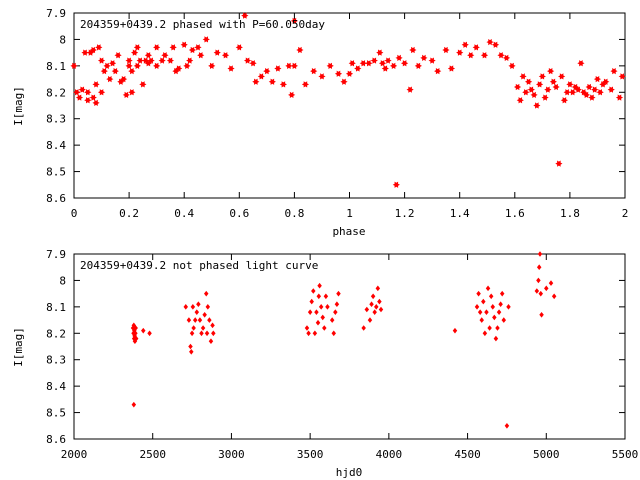 This screenshot has height=480, width=640. I want to click on y-tick-label: 8.1, so click(56, 307).